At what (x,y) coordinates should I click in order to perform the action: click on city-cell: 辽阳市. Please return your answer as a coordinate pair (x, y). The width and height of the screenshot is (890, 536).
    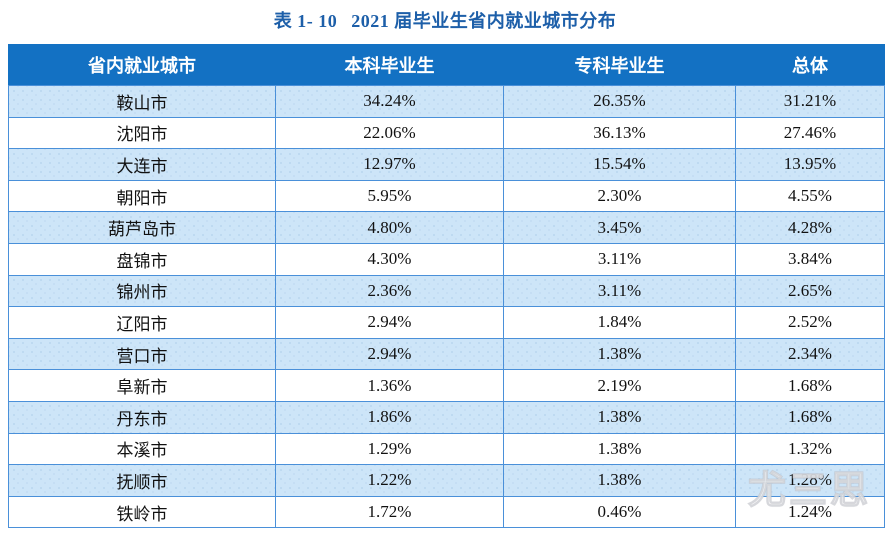
    Looking at the image, I should click on (142, 322).